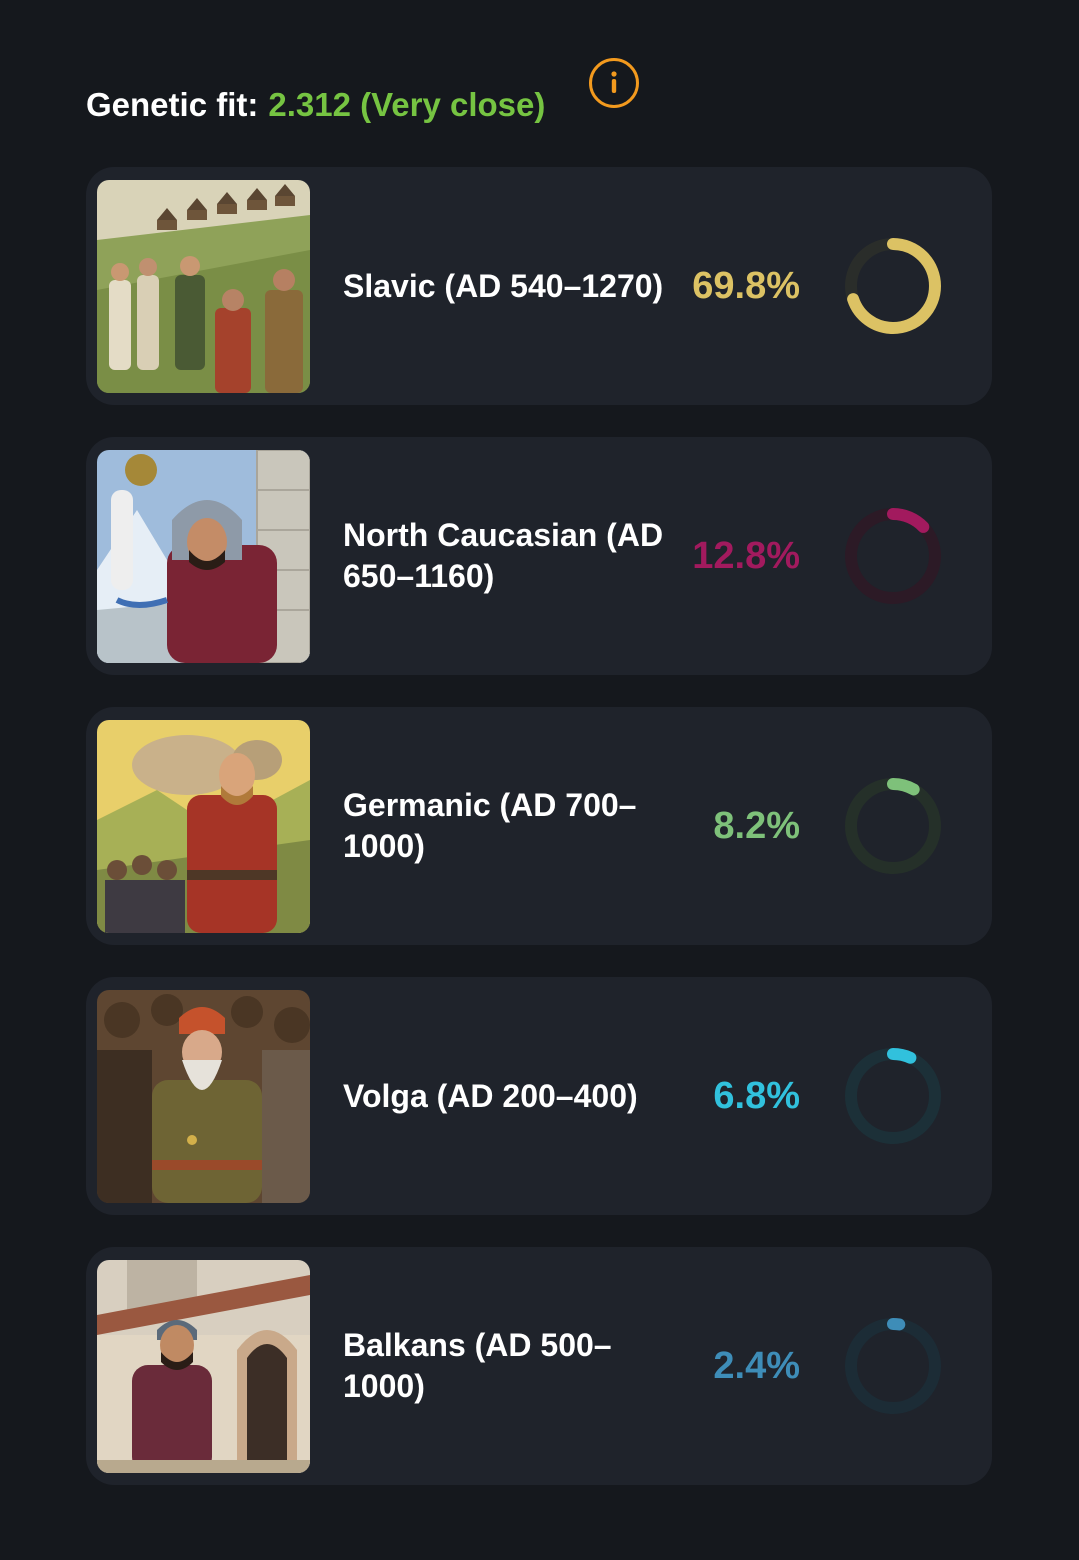 This screenshot has width=1079, height=1560. I want to click on population-image-germanic, so click(203, 826).